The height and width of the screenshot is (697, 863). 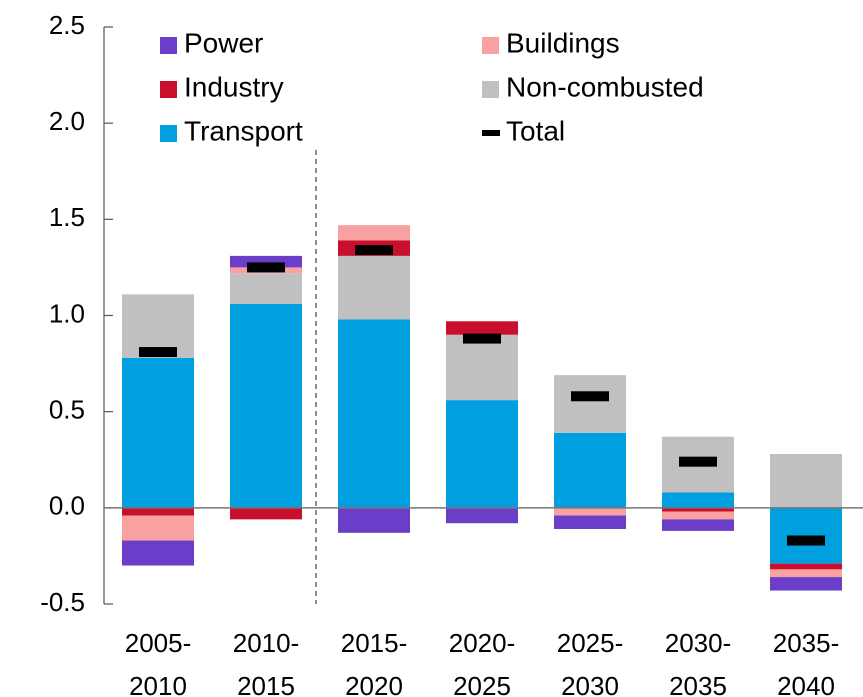 What do you see at coordinates (67, 506) in the screenshot?
I see `y-tick-label: 0.0` at bounding box center [67, 506].